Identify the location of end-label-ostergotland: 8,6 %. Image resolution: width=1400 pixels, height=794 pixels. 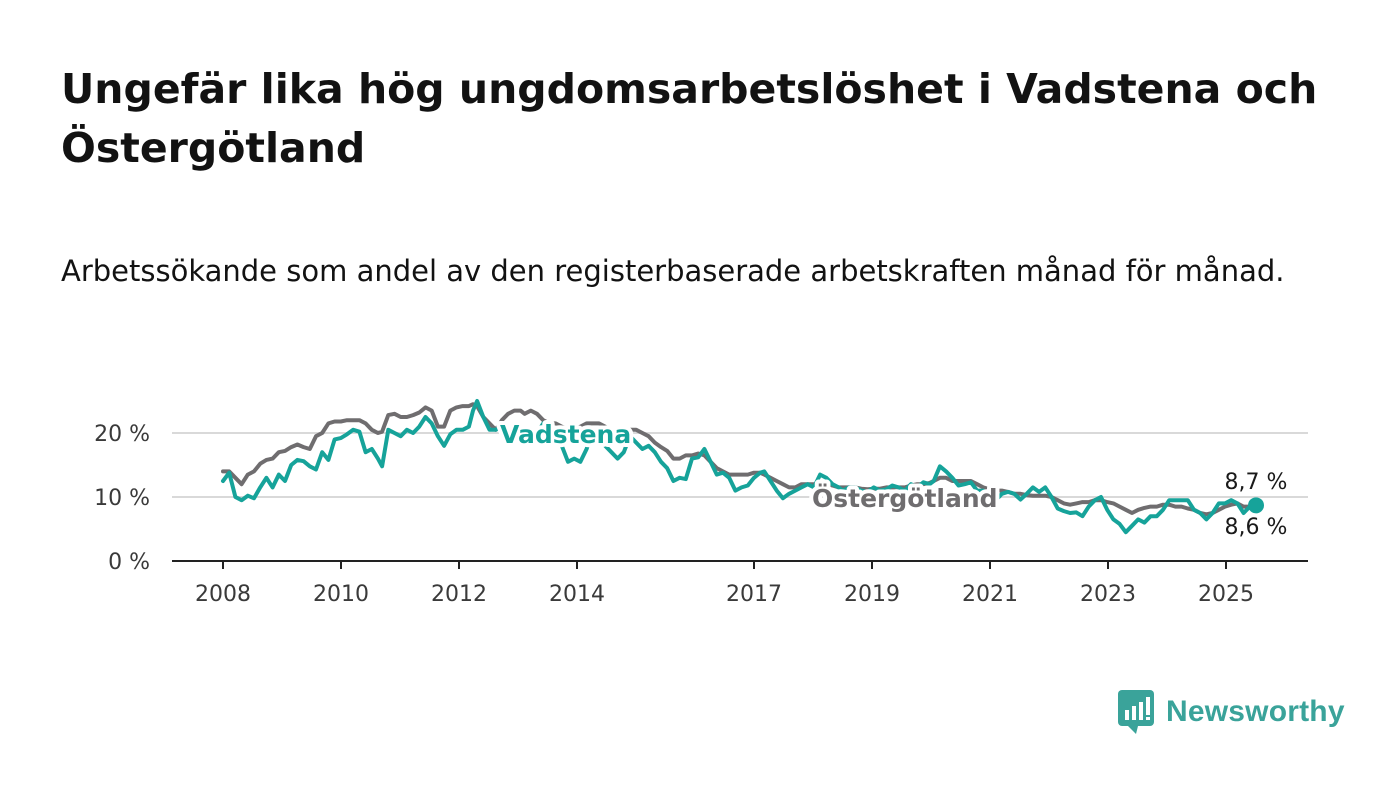
(1256, 527).